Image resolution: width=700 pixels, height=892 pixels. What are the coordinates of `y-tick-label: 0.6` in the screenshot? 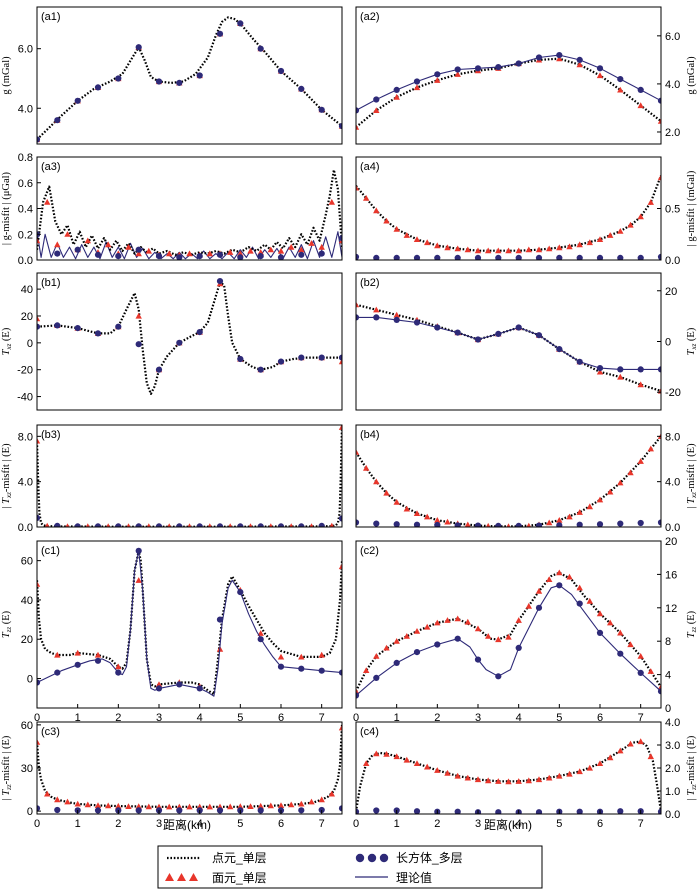 It's located at (25, 184).